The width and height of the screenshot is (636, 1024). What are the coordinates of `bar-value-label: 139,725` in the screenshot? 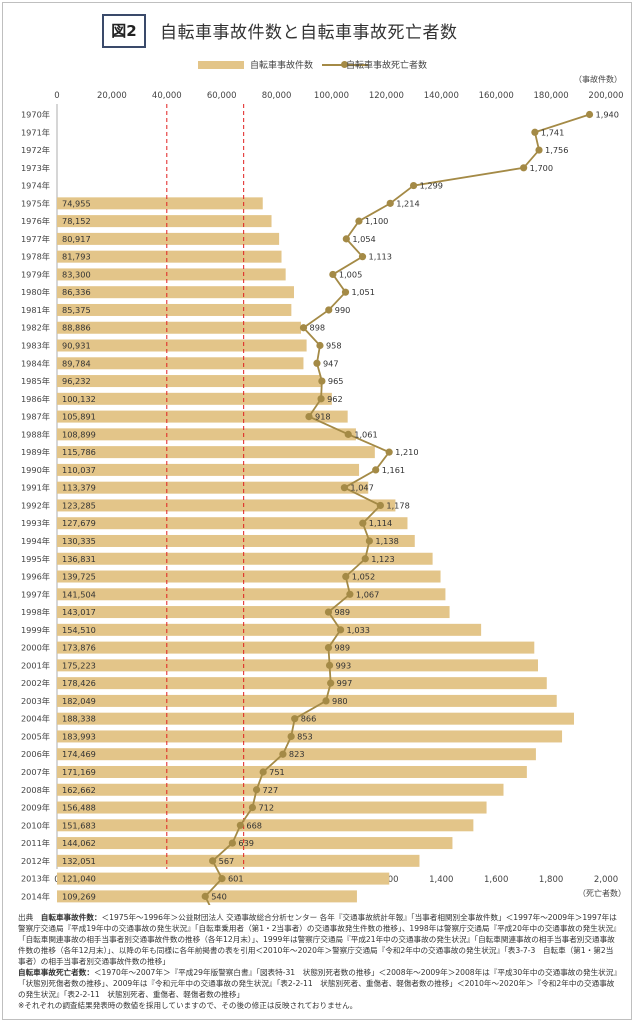 It's located at (79, 577).